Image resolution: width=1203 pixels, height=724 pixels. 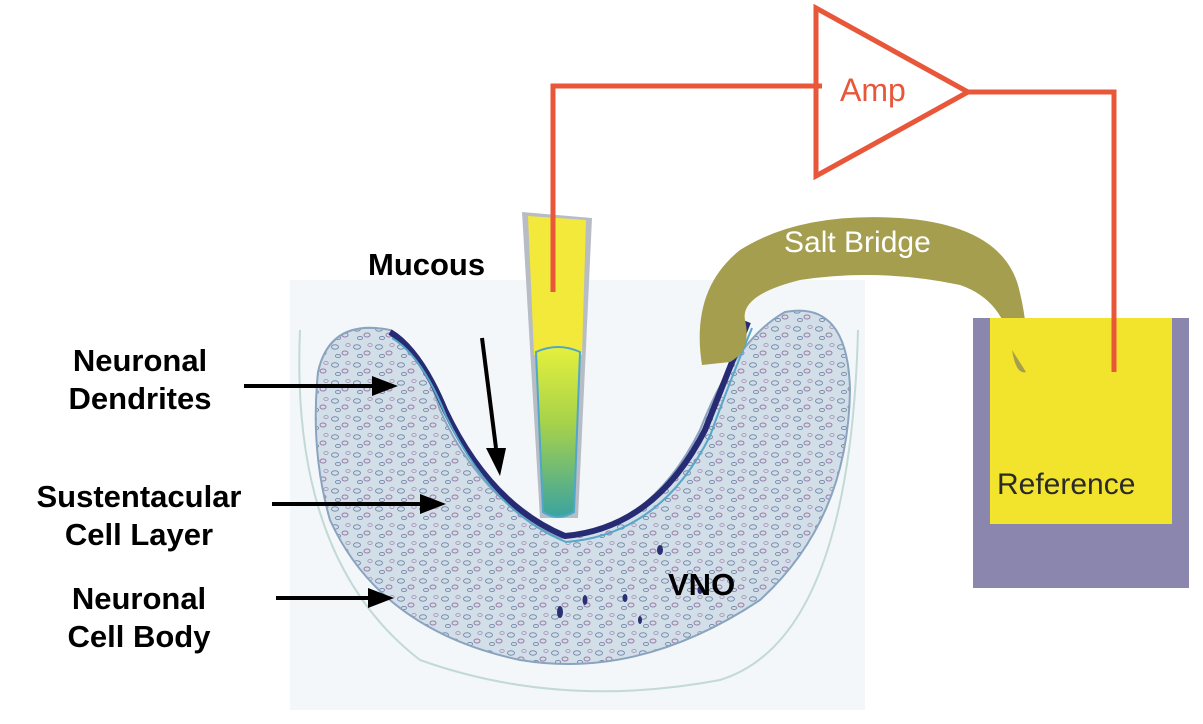 I want to click on mucous-arrow-icon, so click(x=493, y=406).